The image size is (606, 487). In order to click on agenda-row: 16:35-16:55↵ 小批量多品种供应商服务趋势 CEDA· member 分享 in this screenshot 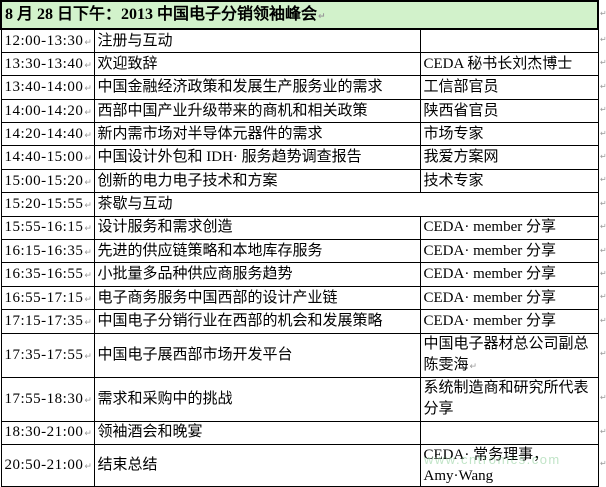, I will do `click(299, 274)`.